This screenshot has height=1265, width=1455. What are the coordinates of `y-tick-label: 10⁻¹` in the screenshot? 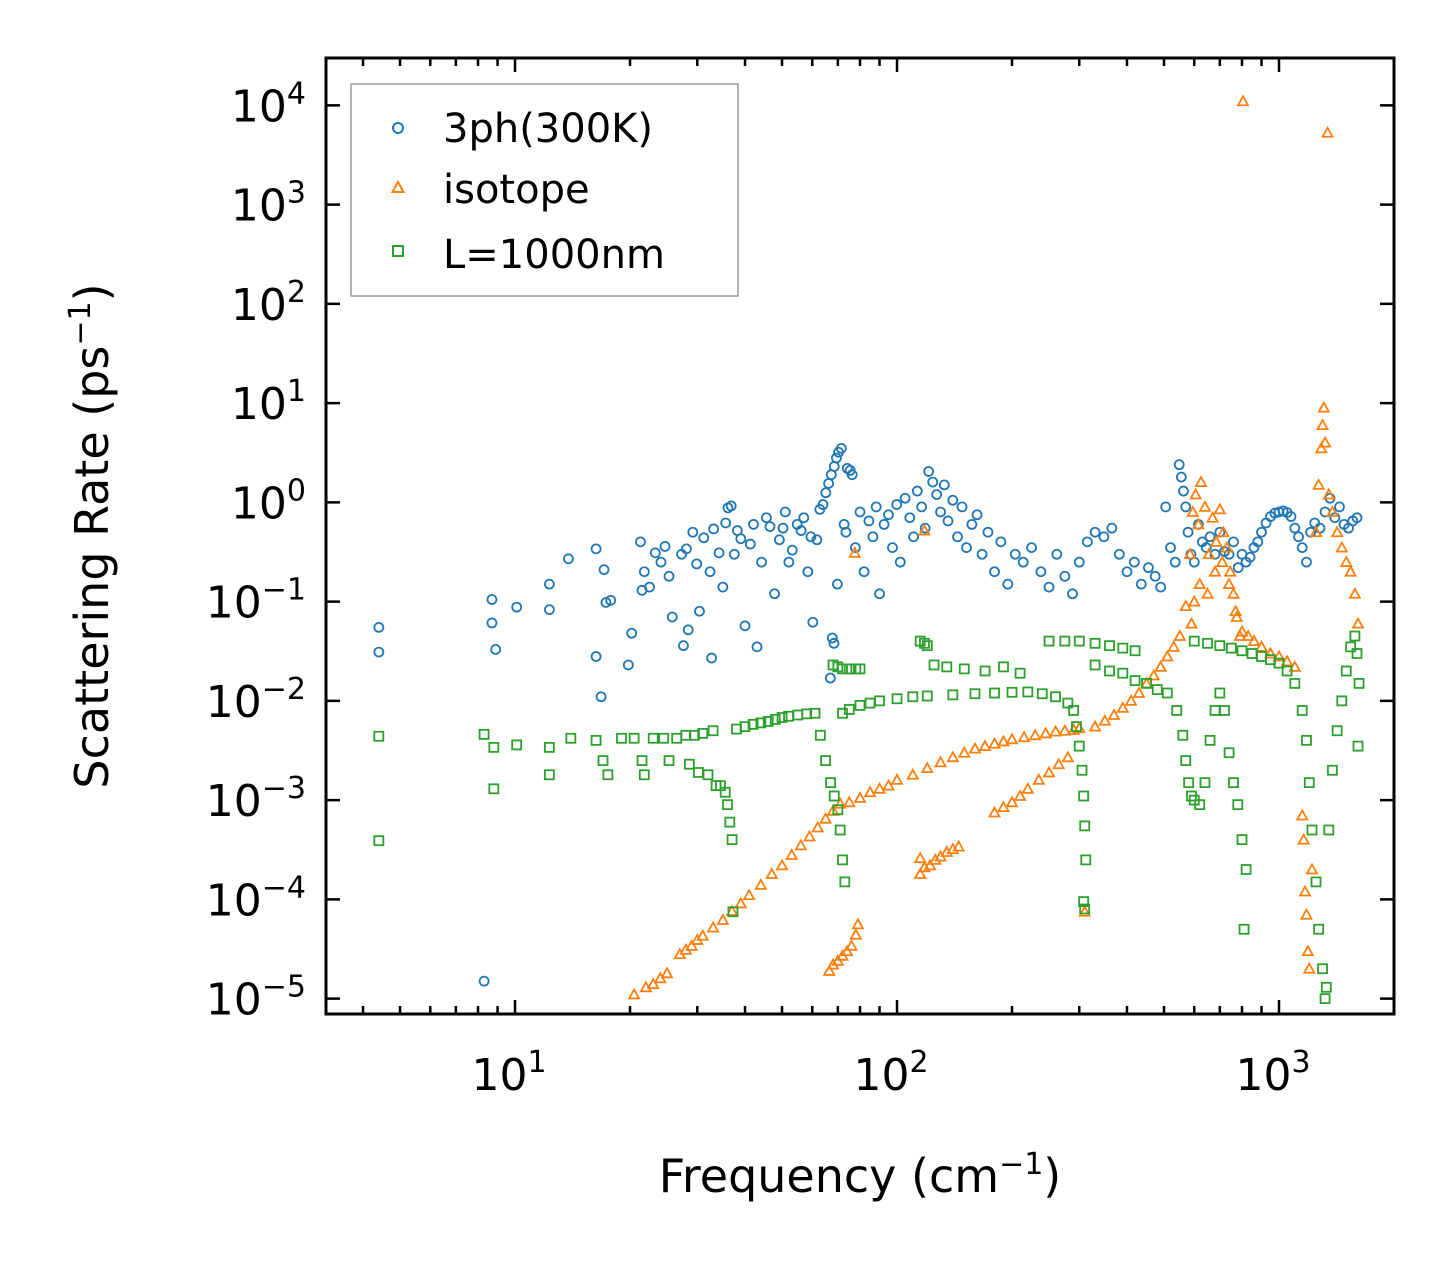 It's located at (256, 601).